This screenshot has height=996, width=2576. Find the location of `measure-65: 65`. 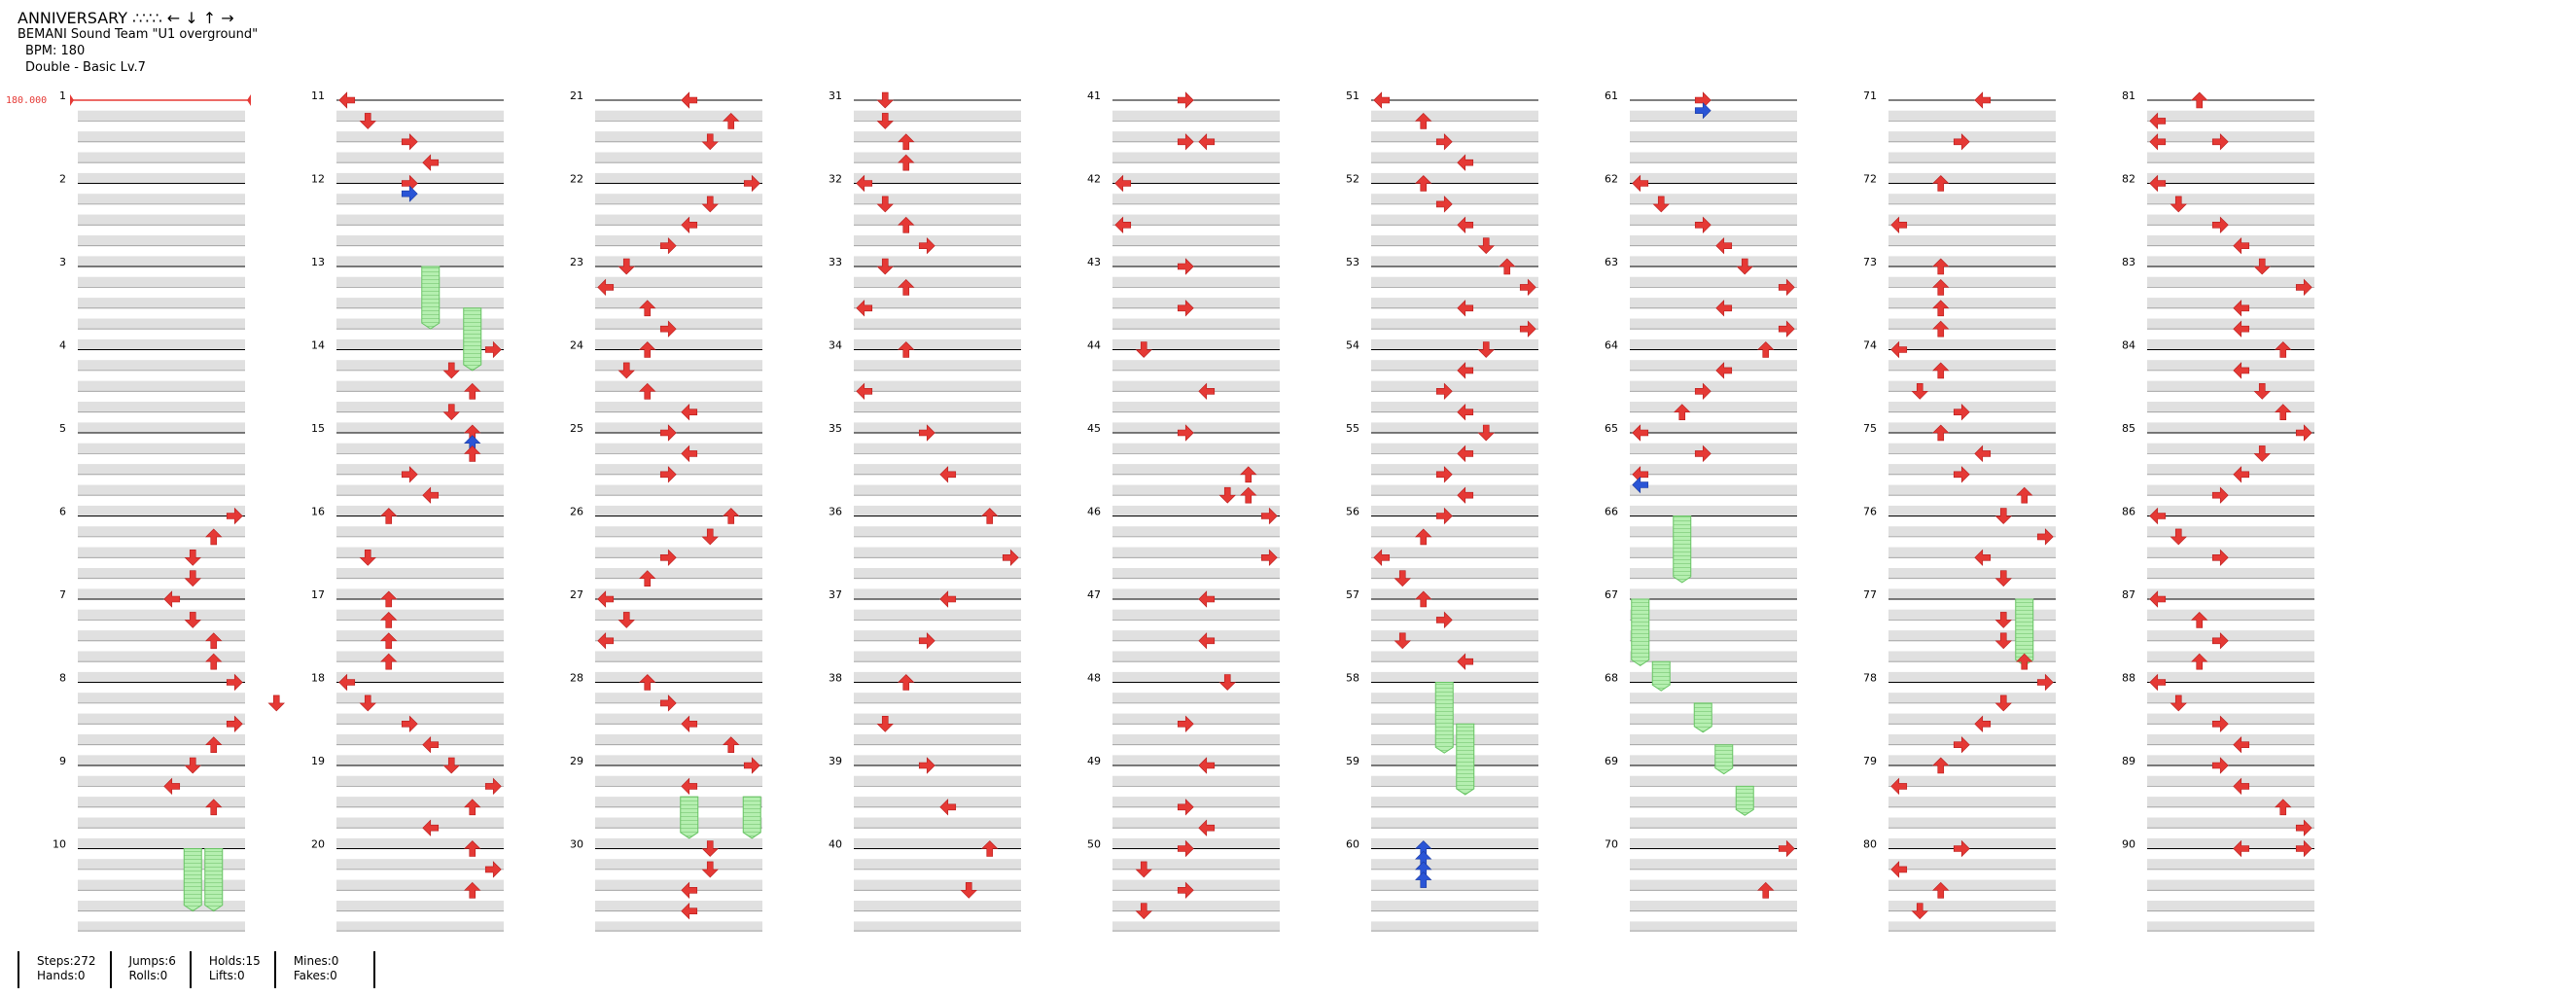

measure-65: 65 is located at coordinates (1701, 469).